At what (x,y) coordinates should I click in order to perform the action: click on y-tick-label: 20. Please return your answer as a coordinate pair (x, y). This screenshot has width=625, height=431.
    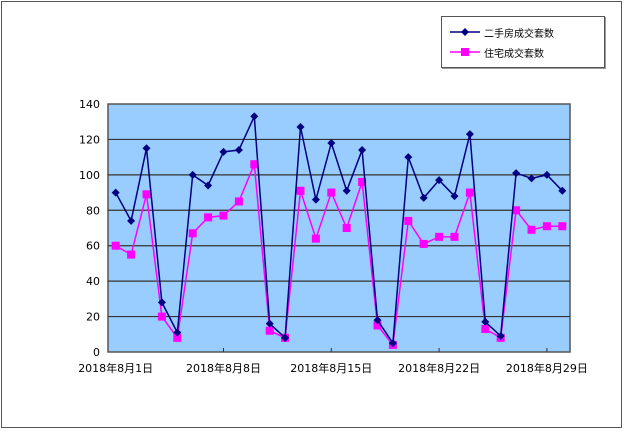
    Looking at the image, I should click on (93, 317).